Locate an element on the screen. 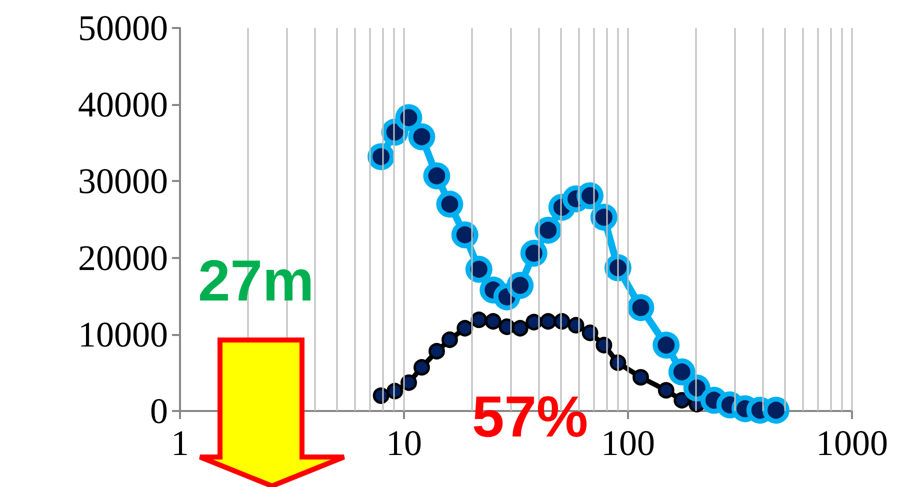  y-tick-label: 50000 is located at coordinates (123, 28).